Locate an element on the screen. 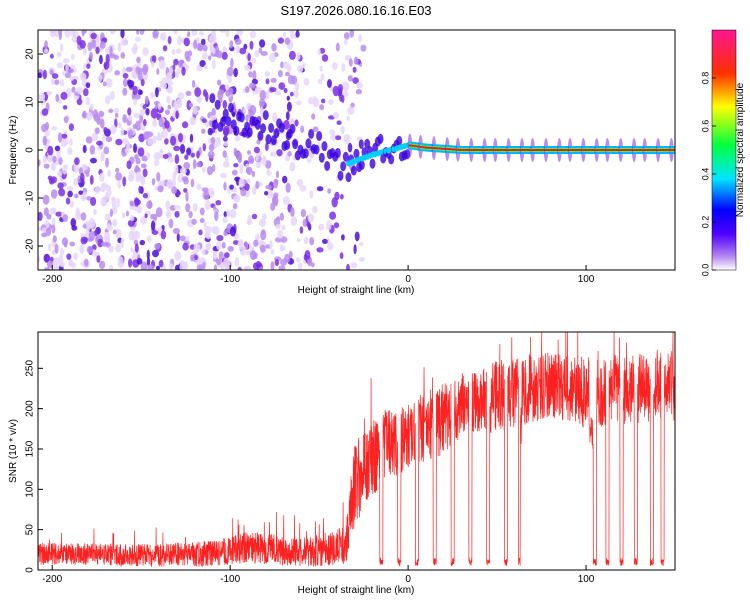 The width and height of the screenshot is (750, 600). colorbar-gradient is located at coordinates (724, 150).